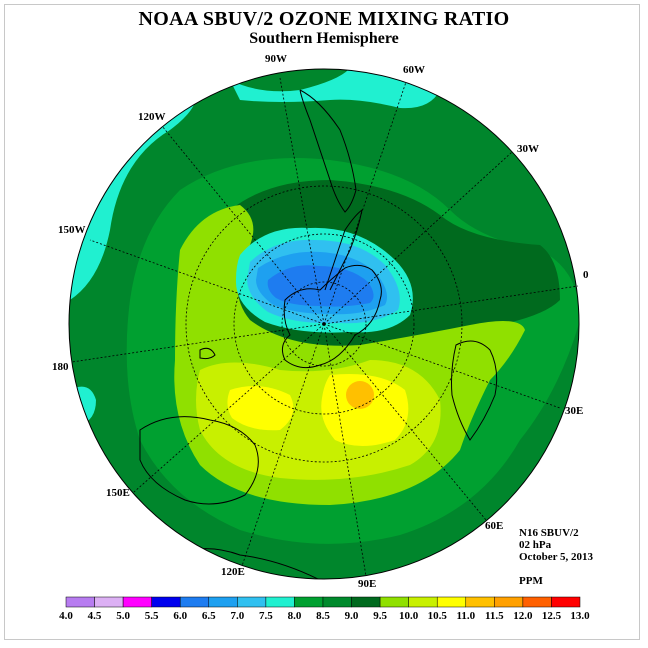 This screenshot has height=648, width=648. What do you see at coordinates (465, 616) in the screenshot?
I see `colorbar-tick-label: 11.0` at bounding box center [465, 616].